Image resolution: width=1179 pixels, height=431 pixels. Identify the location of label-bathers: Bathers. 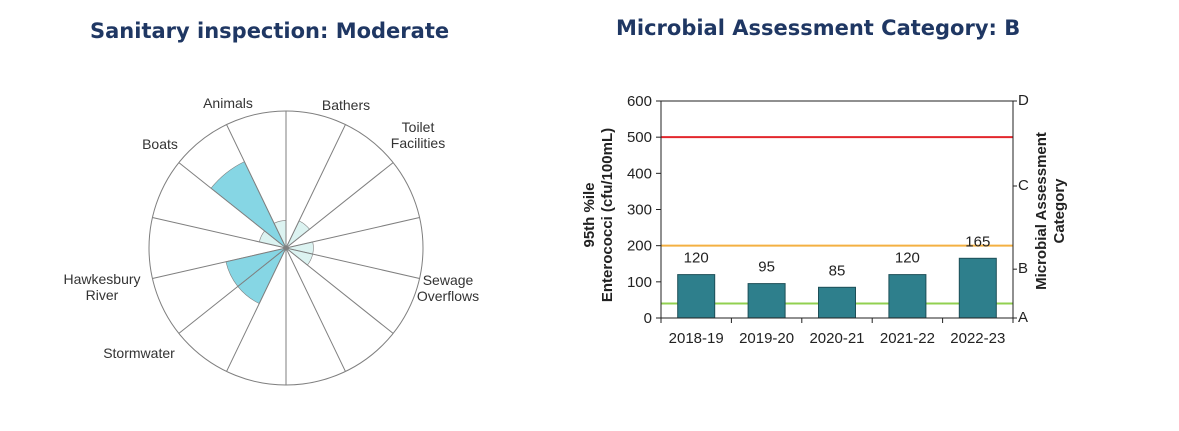
(346, 105).